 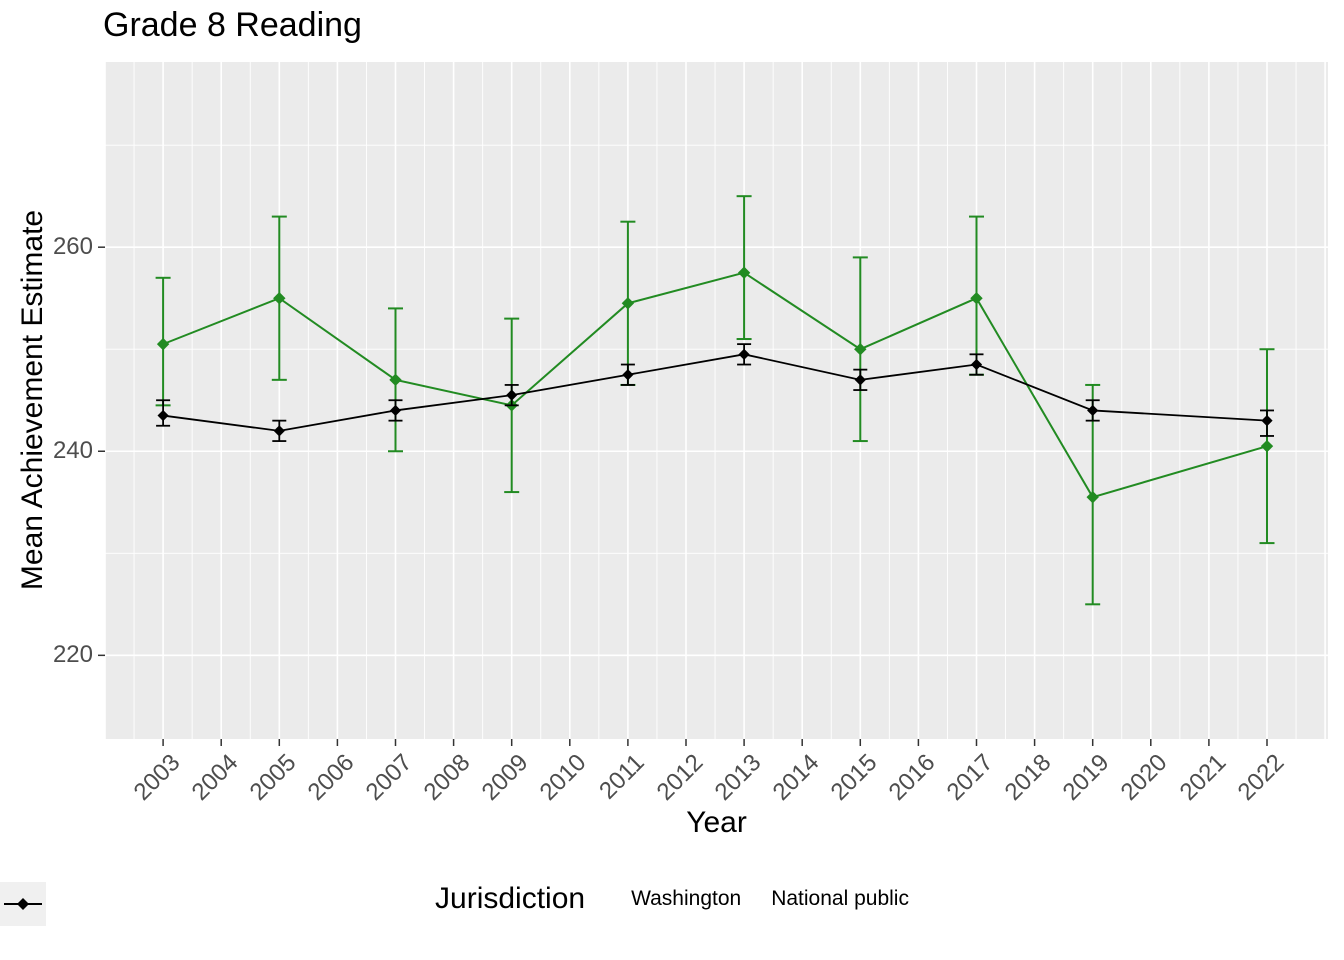 What do you see at coordinates (840, 898) in the screenshot?
I see `legend-label: National public` at bounding box center [840, 898].